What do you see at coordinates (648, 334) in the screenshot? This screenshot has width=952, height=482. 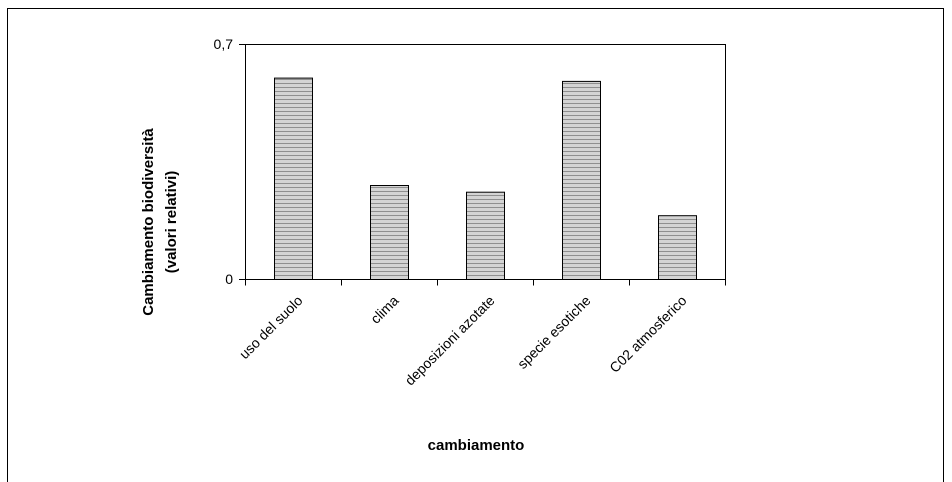 I see `category-label-5: C02 atmosferico` at bounding box center [648, 334].